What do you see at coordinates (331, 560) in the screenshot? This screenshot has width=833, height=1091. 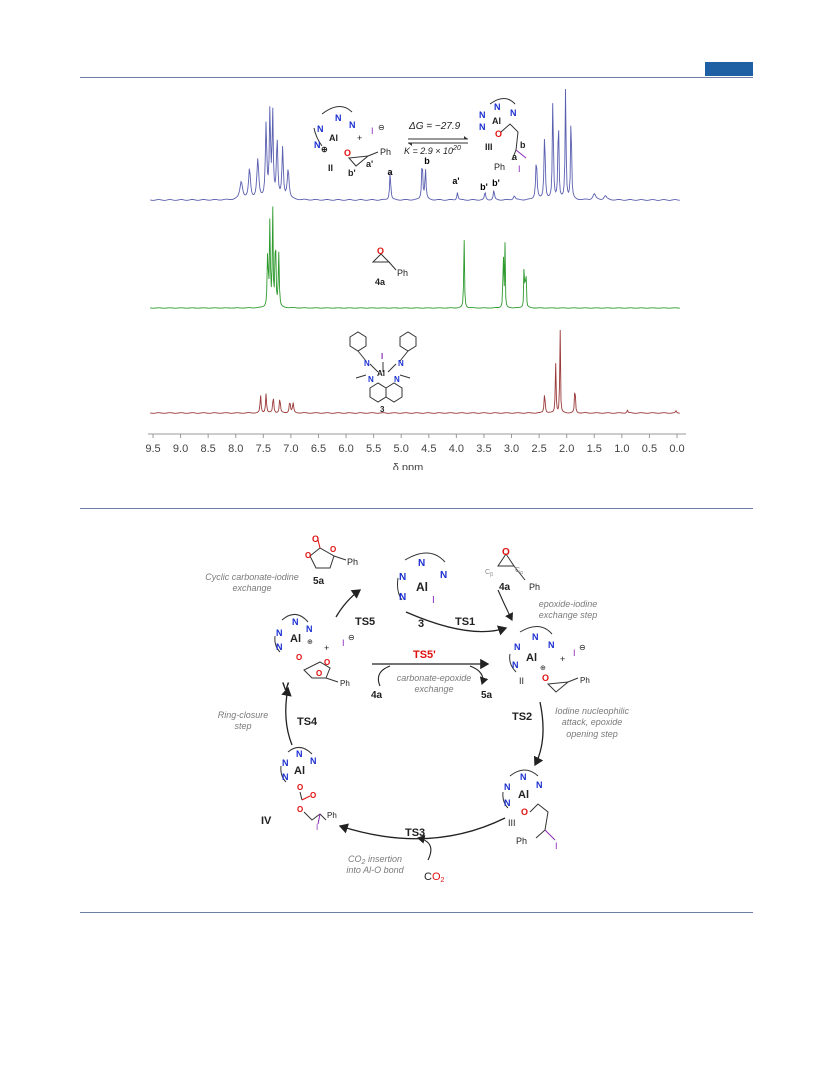 I see `species-5a-top: O O O Ph 5a` at bounding box center [331, 560].